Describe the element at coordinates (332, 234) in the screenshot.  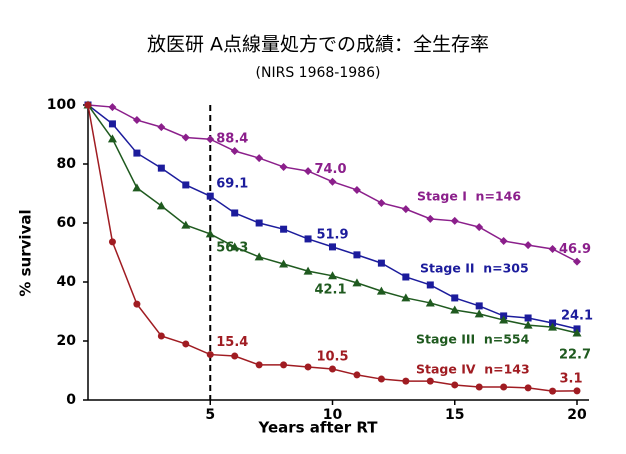
I see `value-label: 51.9` at that location.